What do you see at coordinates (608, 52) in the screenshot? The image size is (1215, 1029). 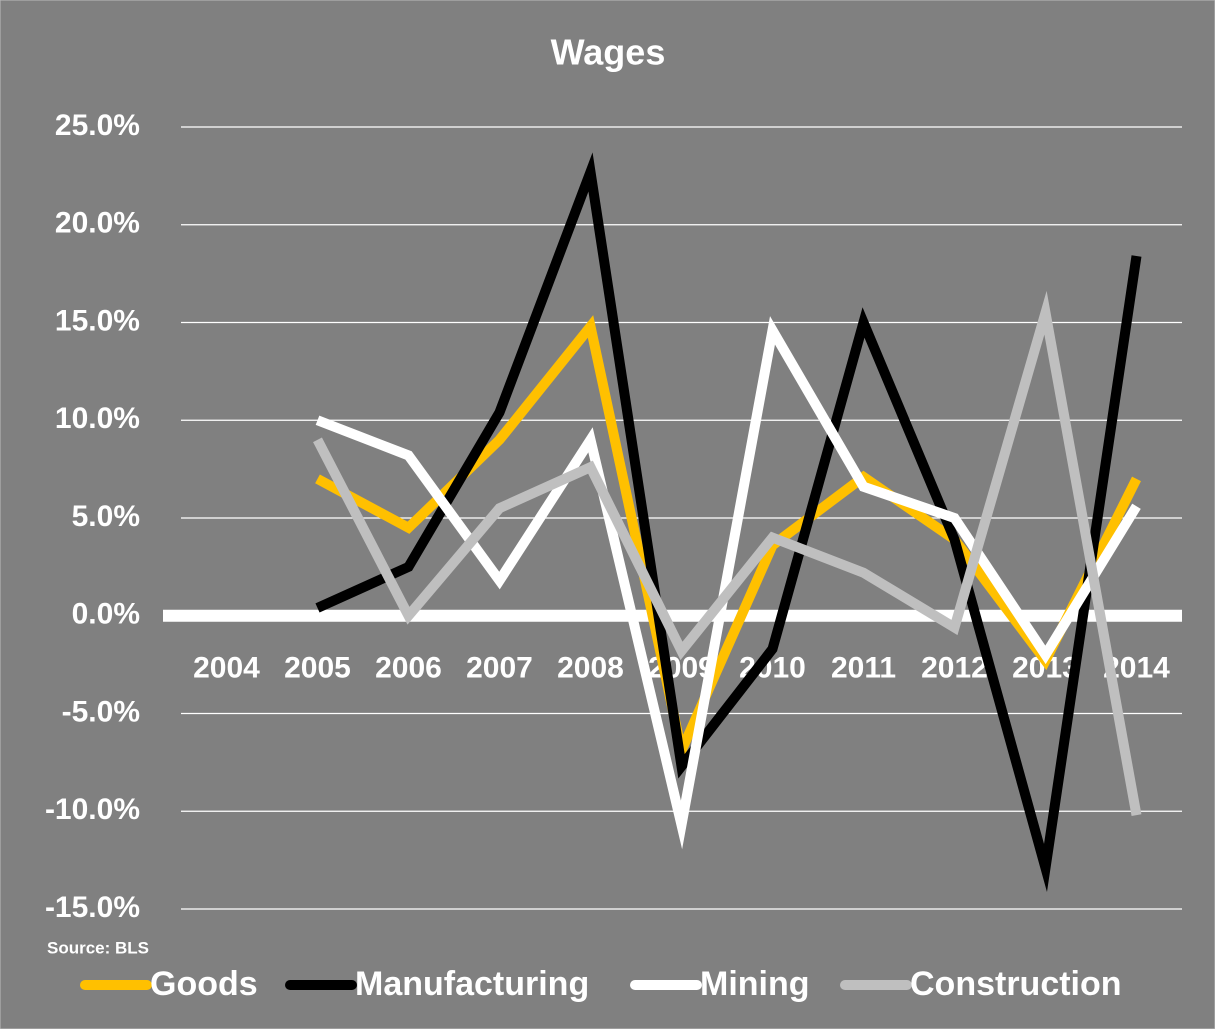 I see `chart-title: Wages` at bounding box center [608, 52].